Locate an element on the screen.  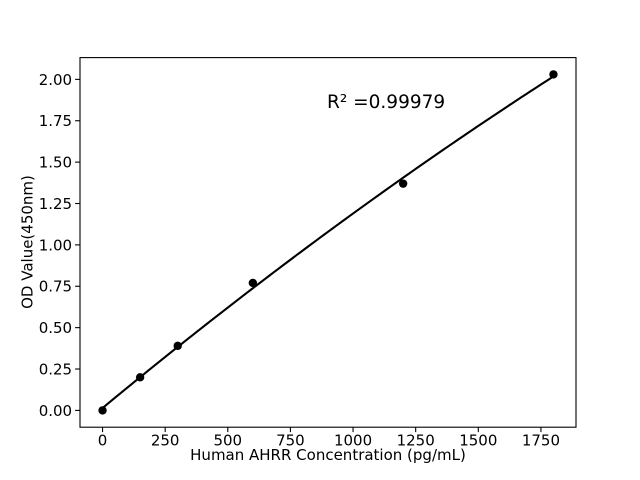
y-tick-label: 0.25 is located at coordinates (55, 369).